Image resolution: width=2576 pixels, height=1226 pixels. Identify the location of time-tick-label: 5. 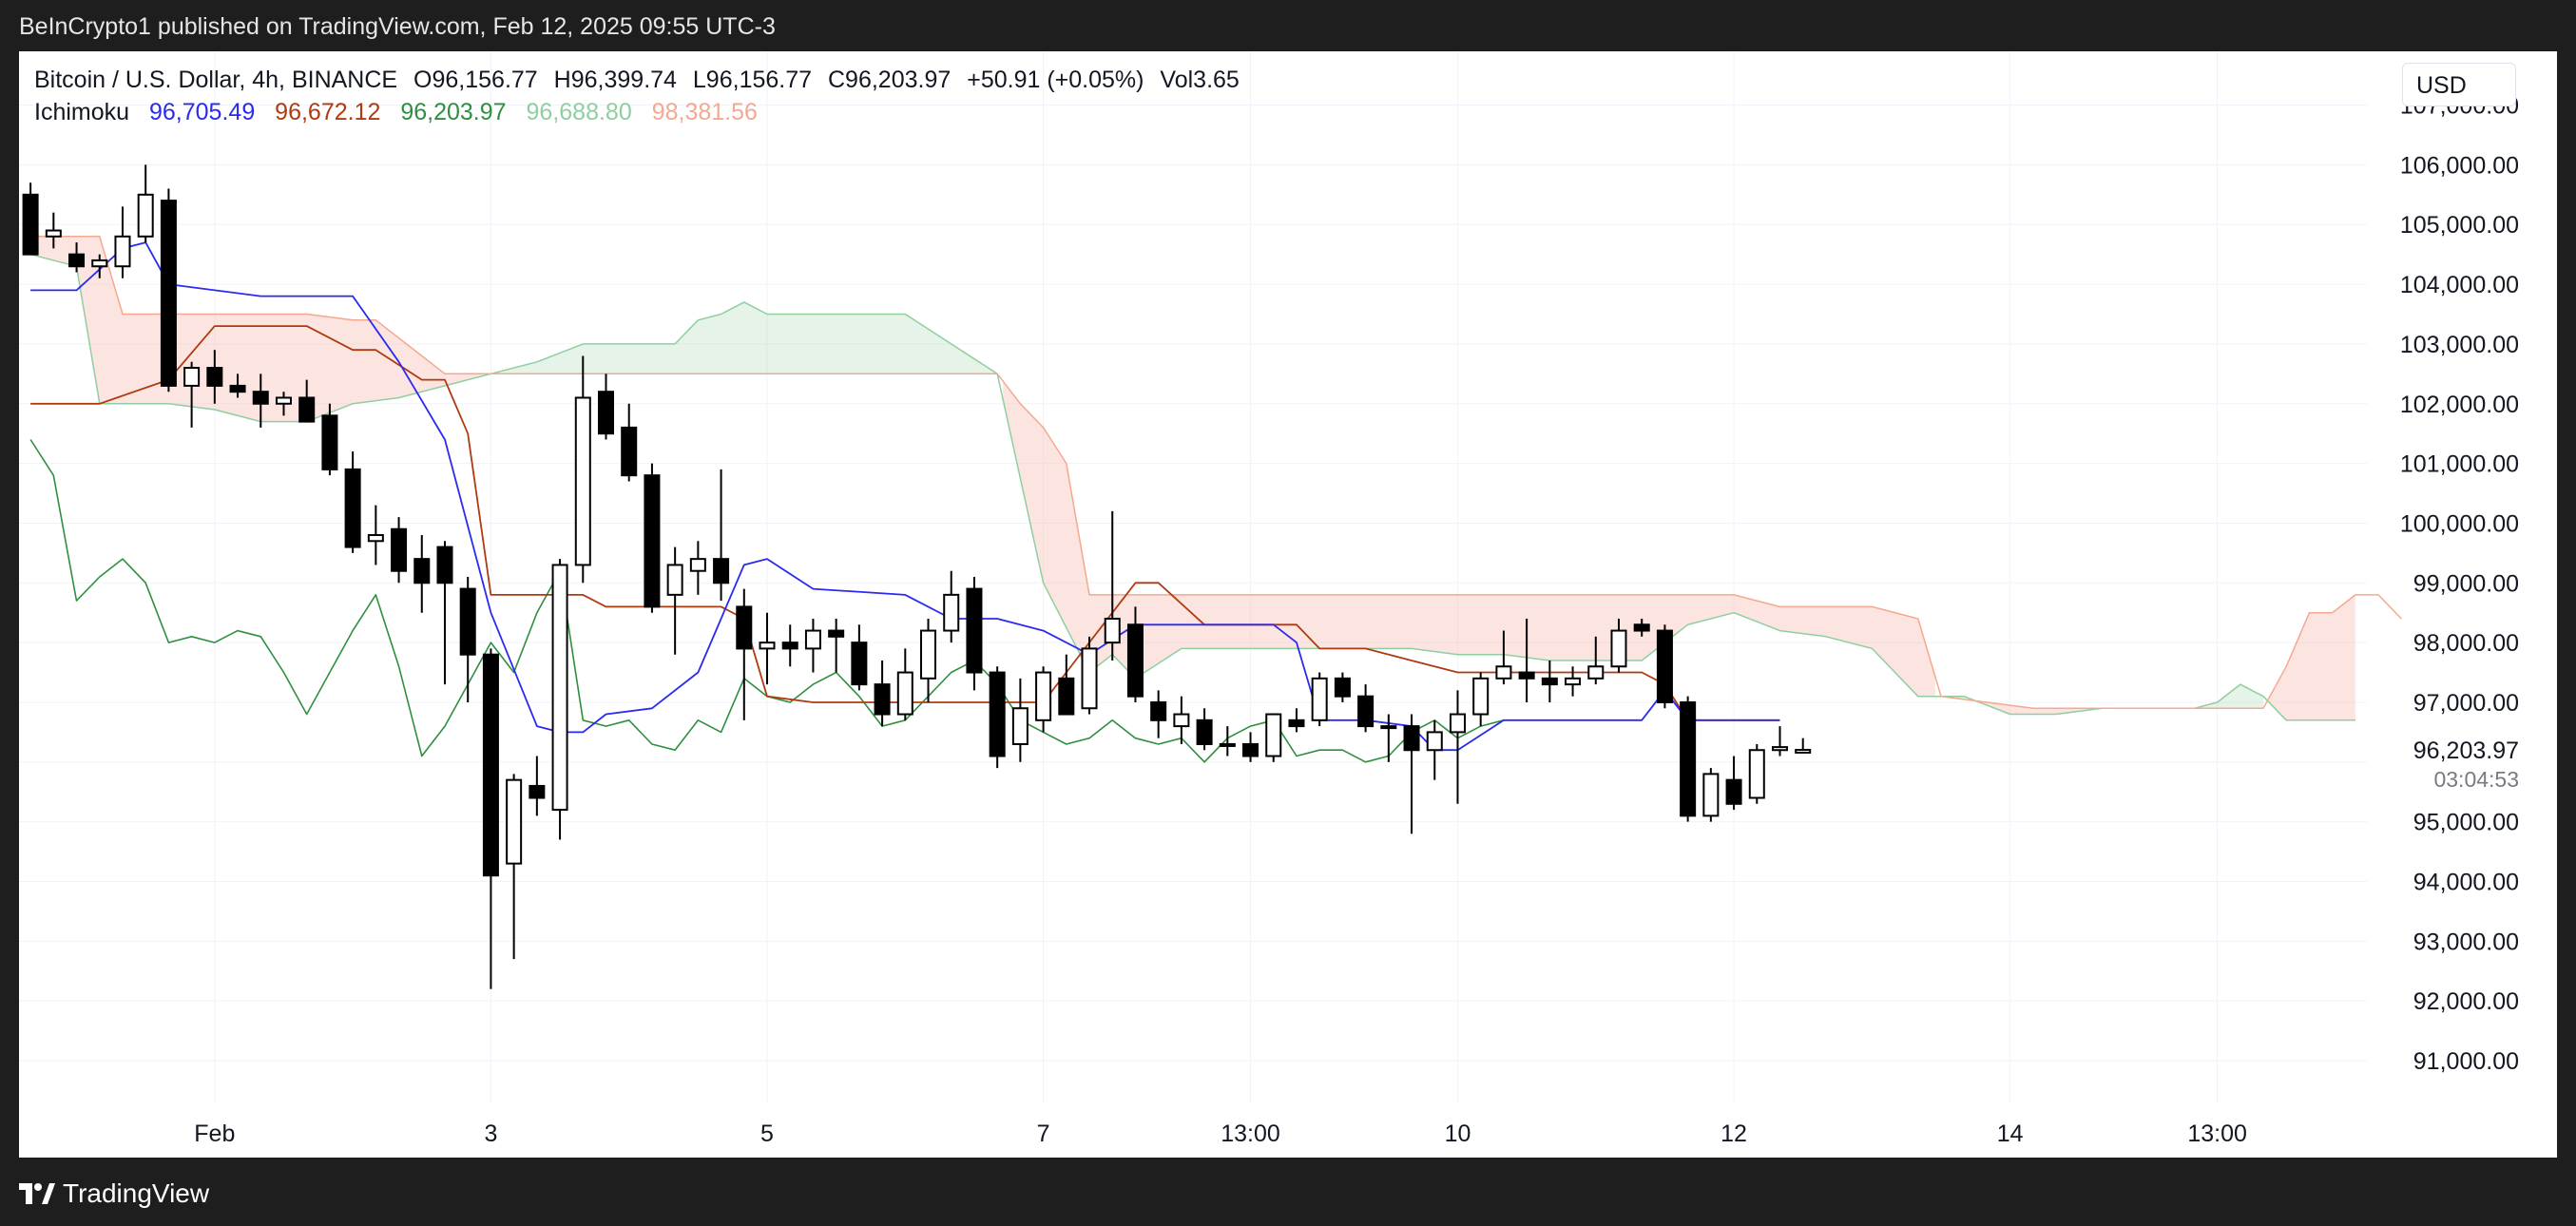
(767, 1134).